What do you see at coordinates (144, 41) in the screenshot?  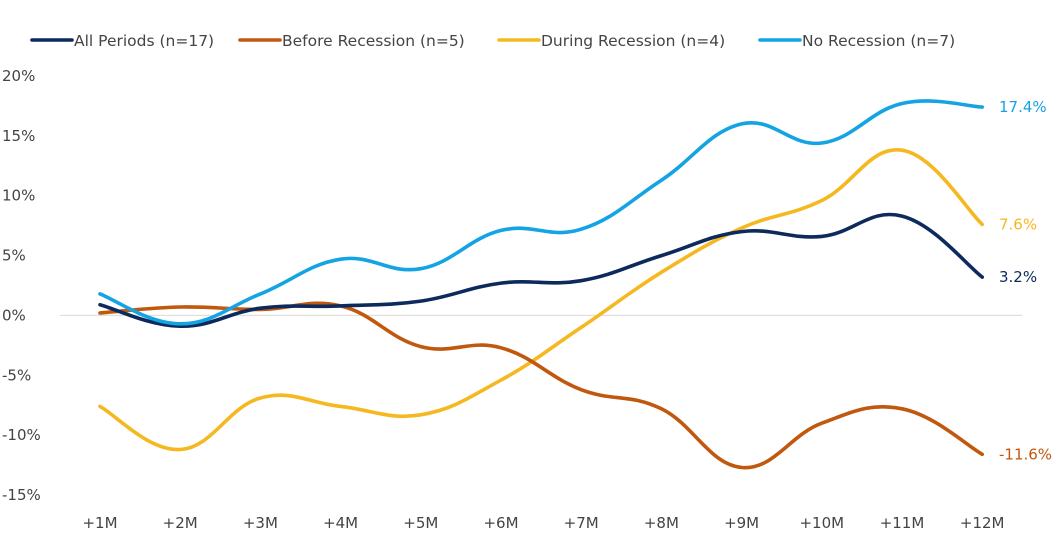 I see `legend-label: All Periods (n=17)` at bounding box center [144, 41].